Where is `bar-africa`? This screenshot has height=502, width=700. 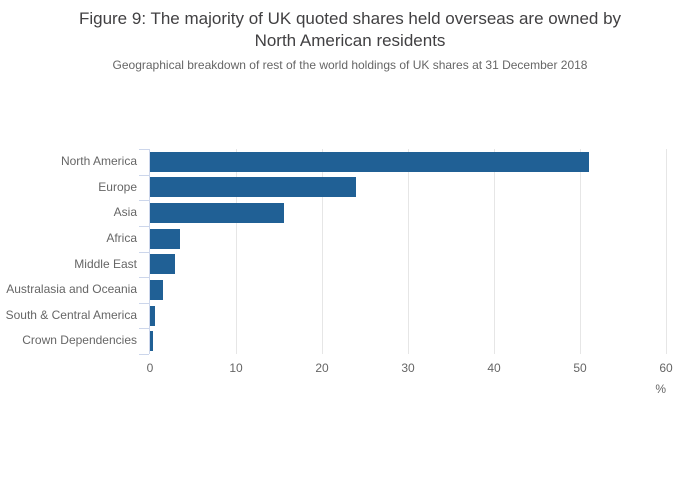 bar-africa is located at coordinates (165, 238).